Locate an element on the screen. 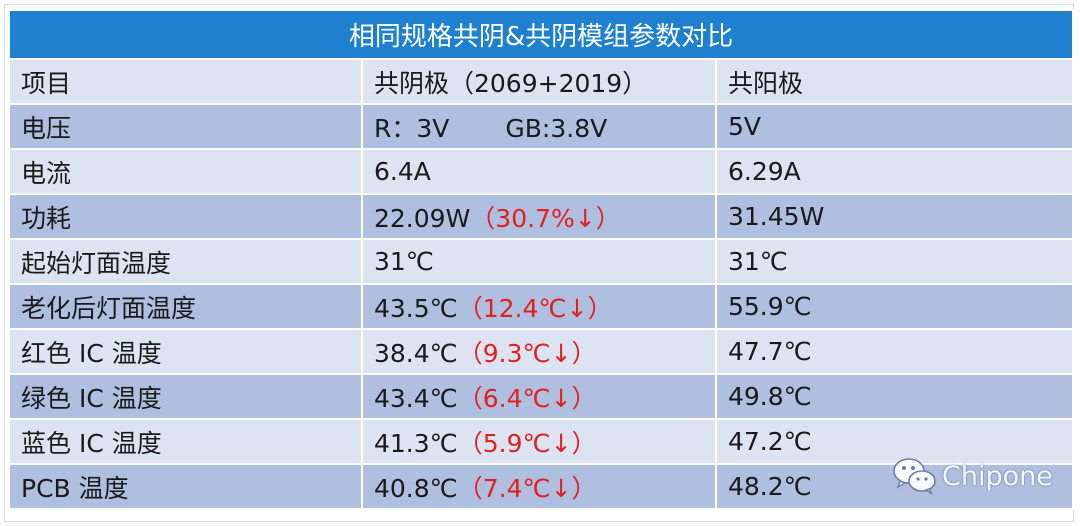 This screenshot has width=1080, height=526. cathode-value: 38.4℃ is located at coordinates (416, 353).